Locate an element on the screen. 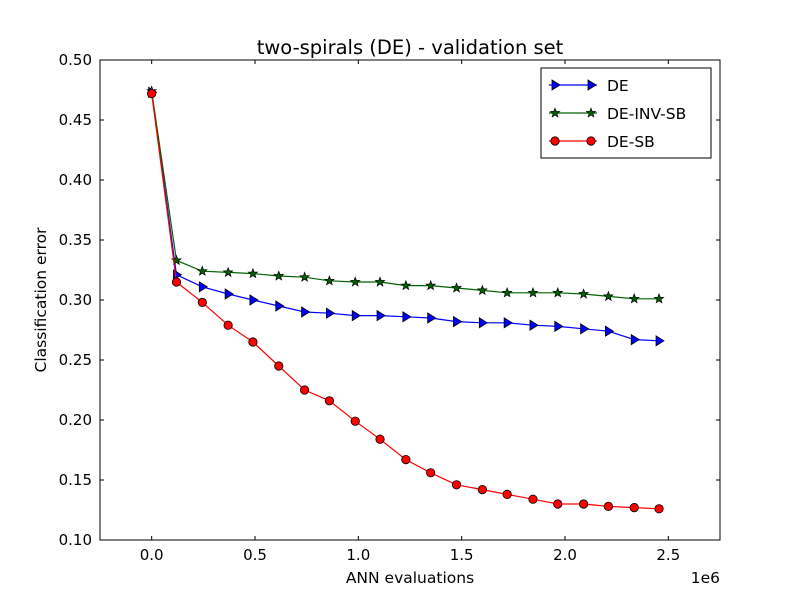 The image size is (800, 600). y-tick-label: 0.50 is located at coordinates (75, 60).